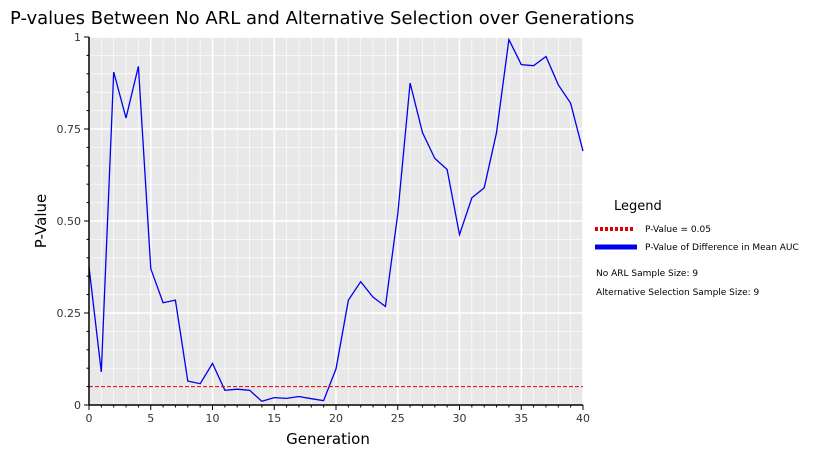 This screenshot has height=460, width=824. Describe the element at coordinates (69, 221) in the screenshot. I see `y-tick-label: 0.50` at that location.